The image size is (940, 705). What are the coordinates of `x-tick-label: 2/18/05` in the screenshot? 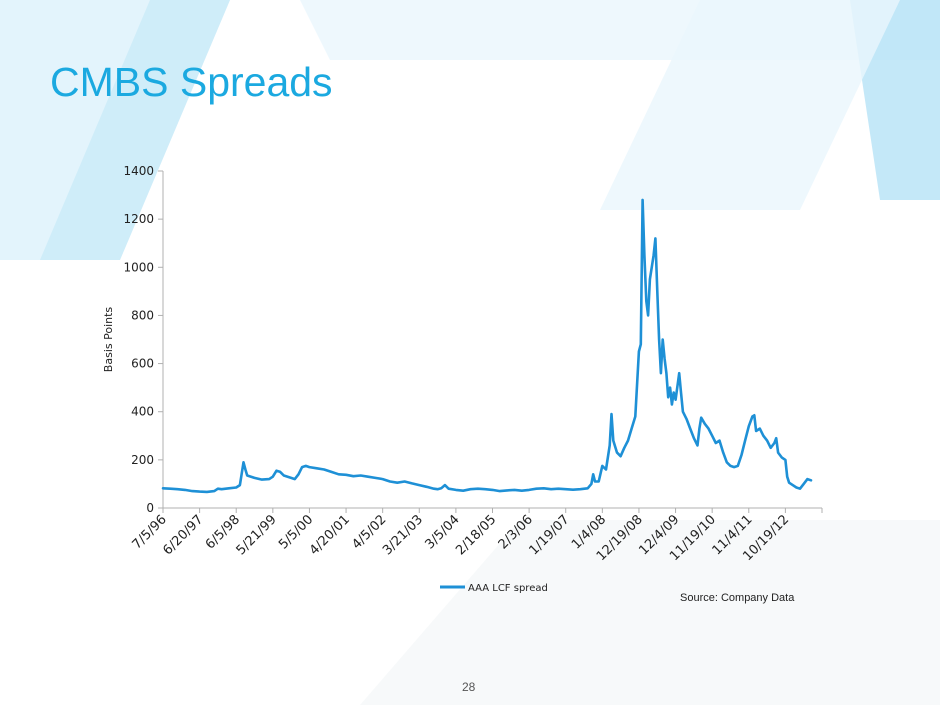 It's located at (476, 535).